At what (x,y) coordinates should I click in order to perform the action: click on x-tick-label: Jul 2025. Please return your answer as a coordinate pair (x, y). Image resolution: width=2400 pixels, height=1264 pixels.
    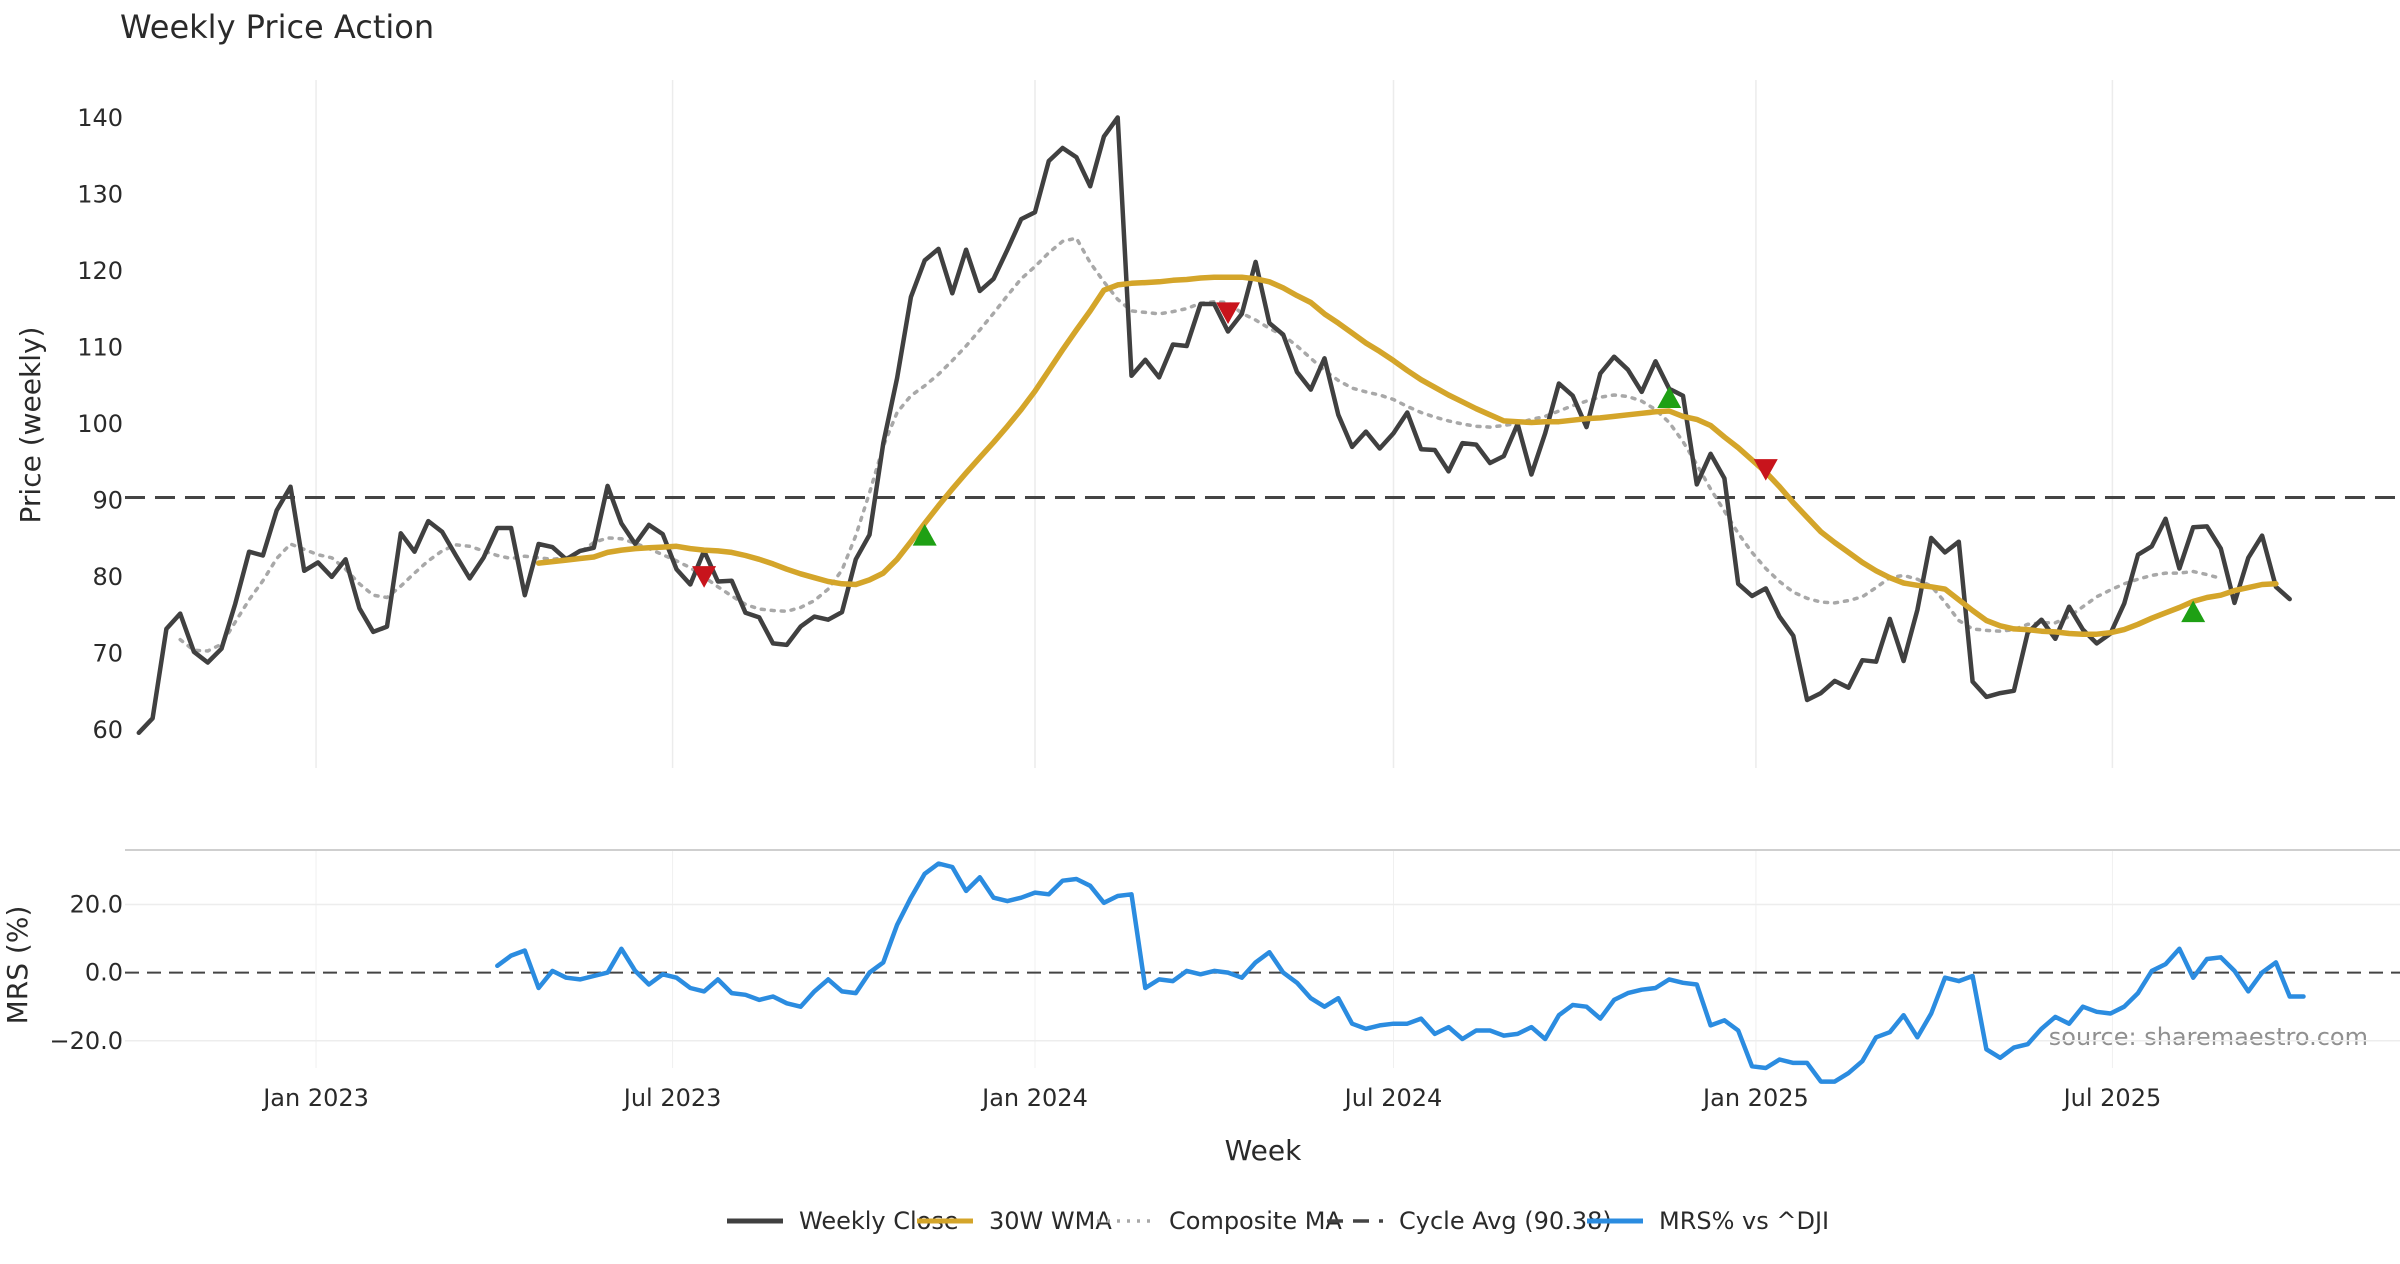
    Looking at the image, I should click on (2112, 1098).